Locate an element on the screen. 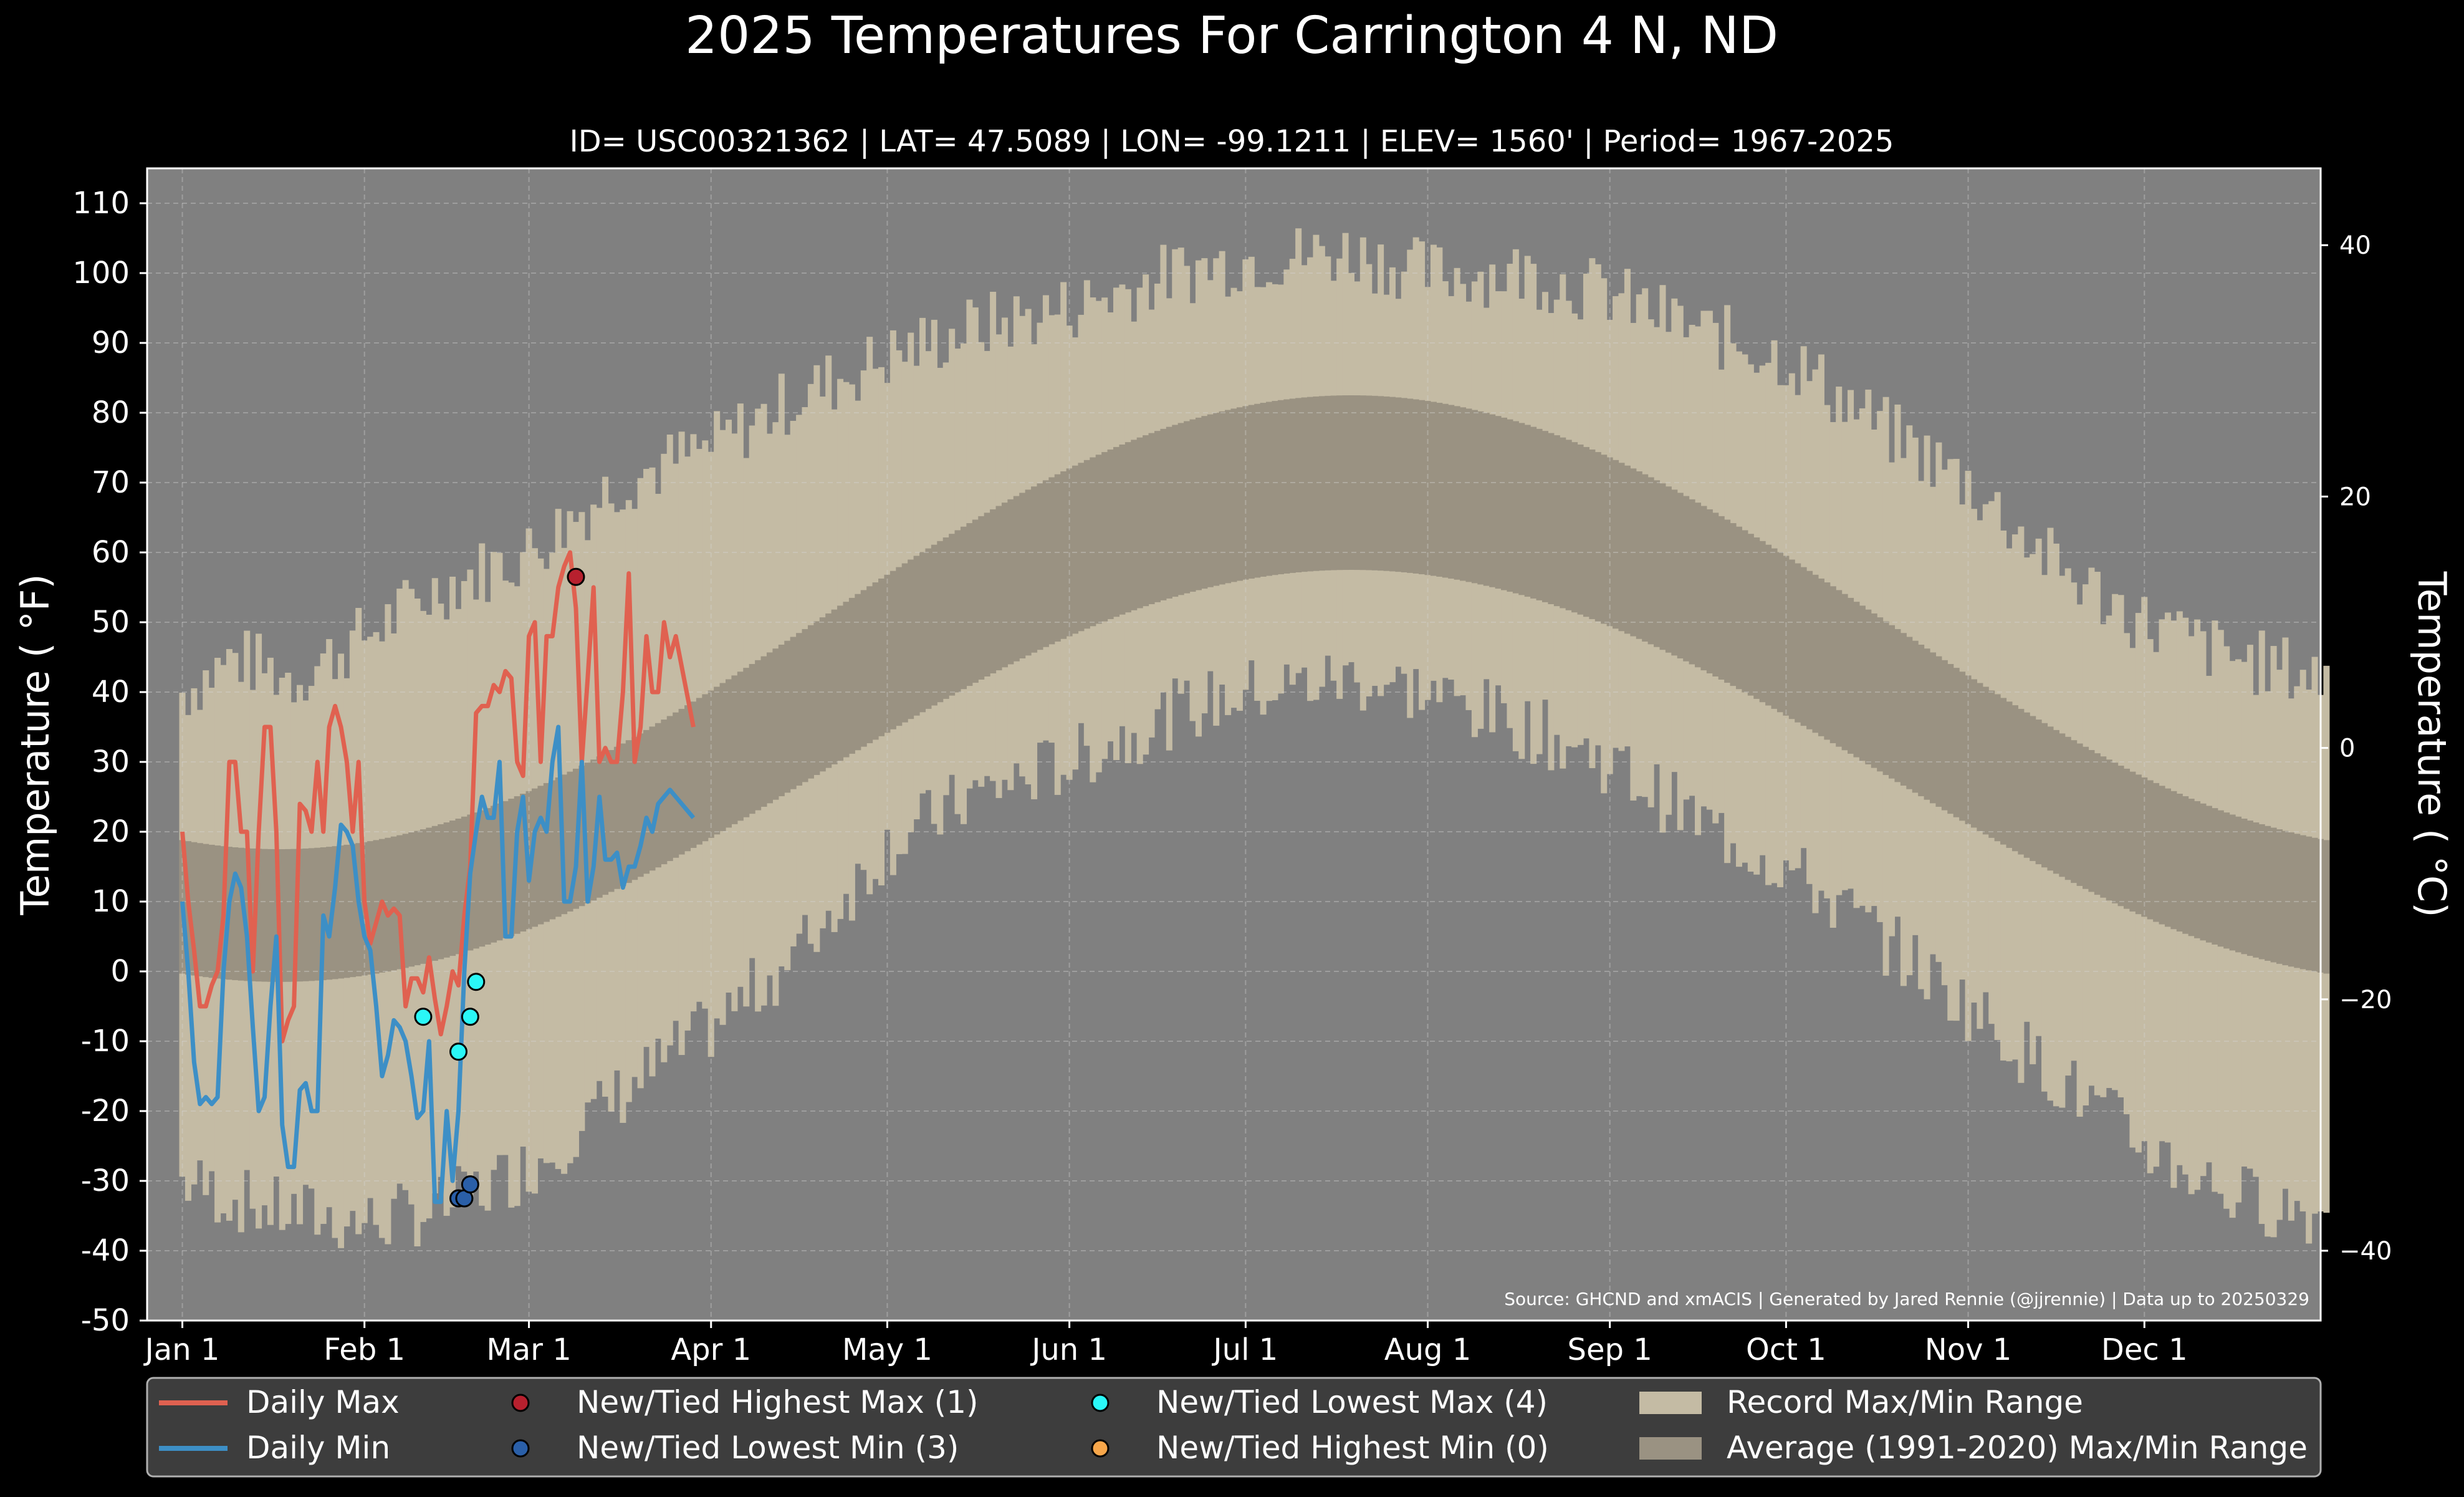 The image size is (2464, 1497). chart-title: 2025 Temperatures For Carrington 4 N, ND is located at coordinates (1231, 35).